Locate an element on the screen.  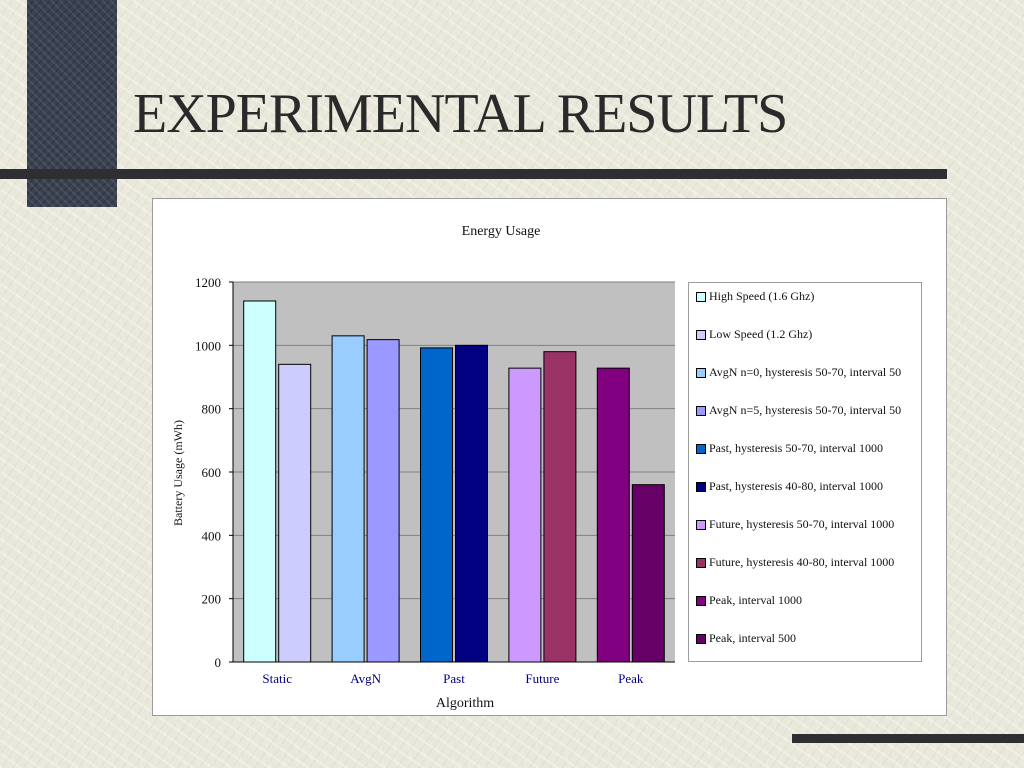
legend-label: High Speed (1.6 Ghz) is located at coordinates (762, 296).